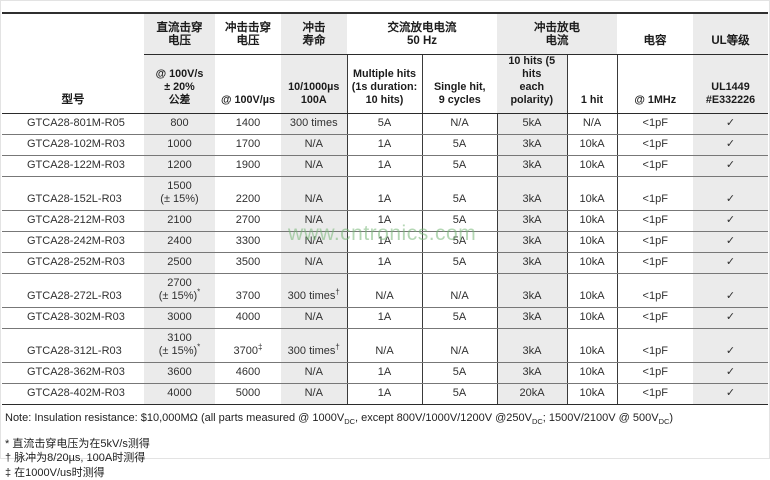  Describe the element at coordinates (730, 33) in the screenshot. I see `ul-rating-group-header: UL等级` at that location.